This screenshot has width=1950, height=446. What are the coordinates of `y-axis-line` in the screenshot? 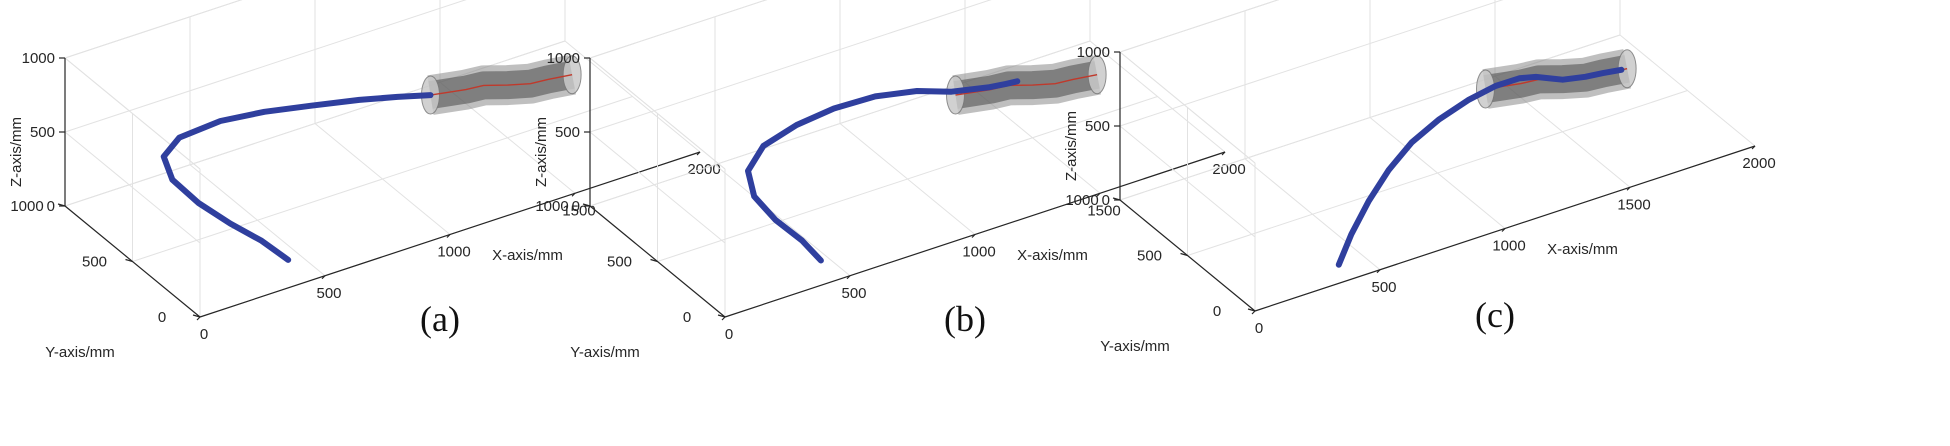 It's located at (1187, 255).